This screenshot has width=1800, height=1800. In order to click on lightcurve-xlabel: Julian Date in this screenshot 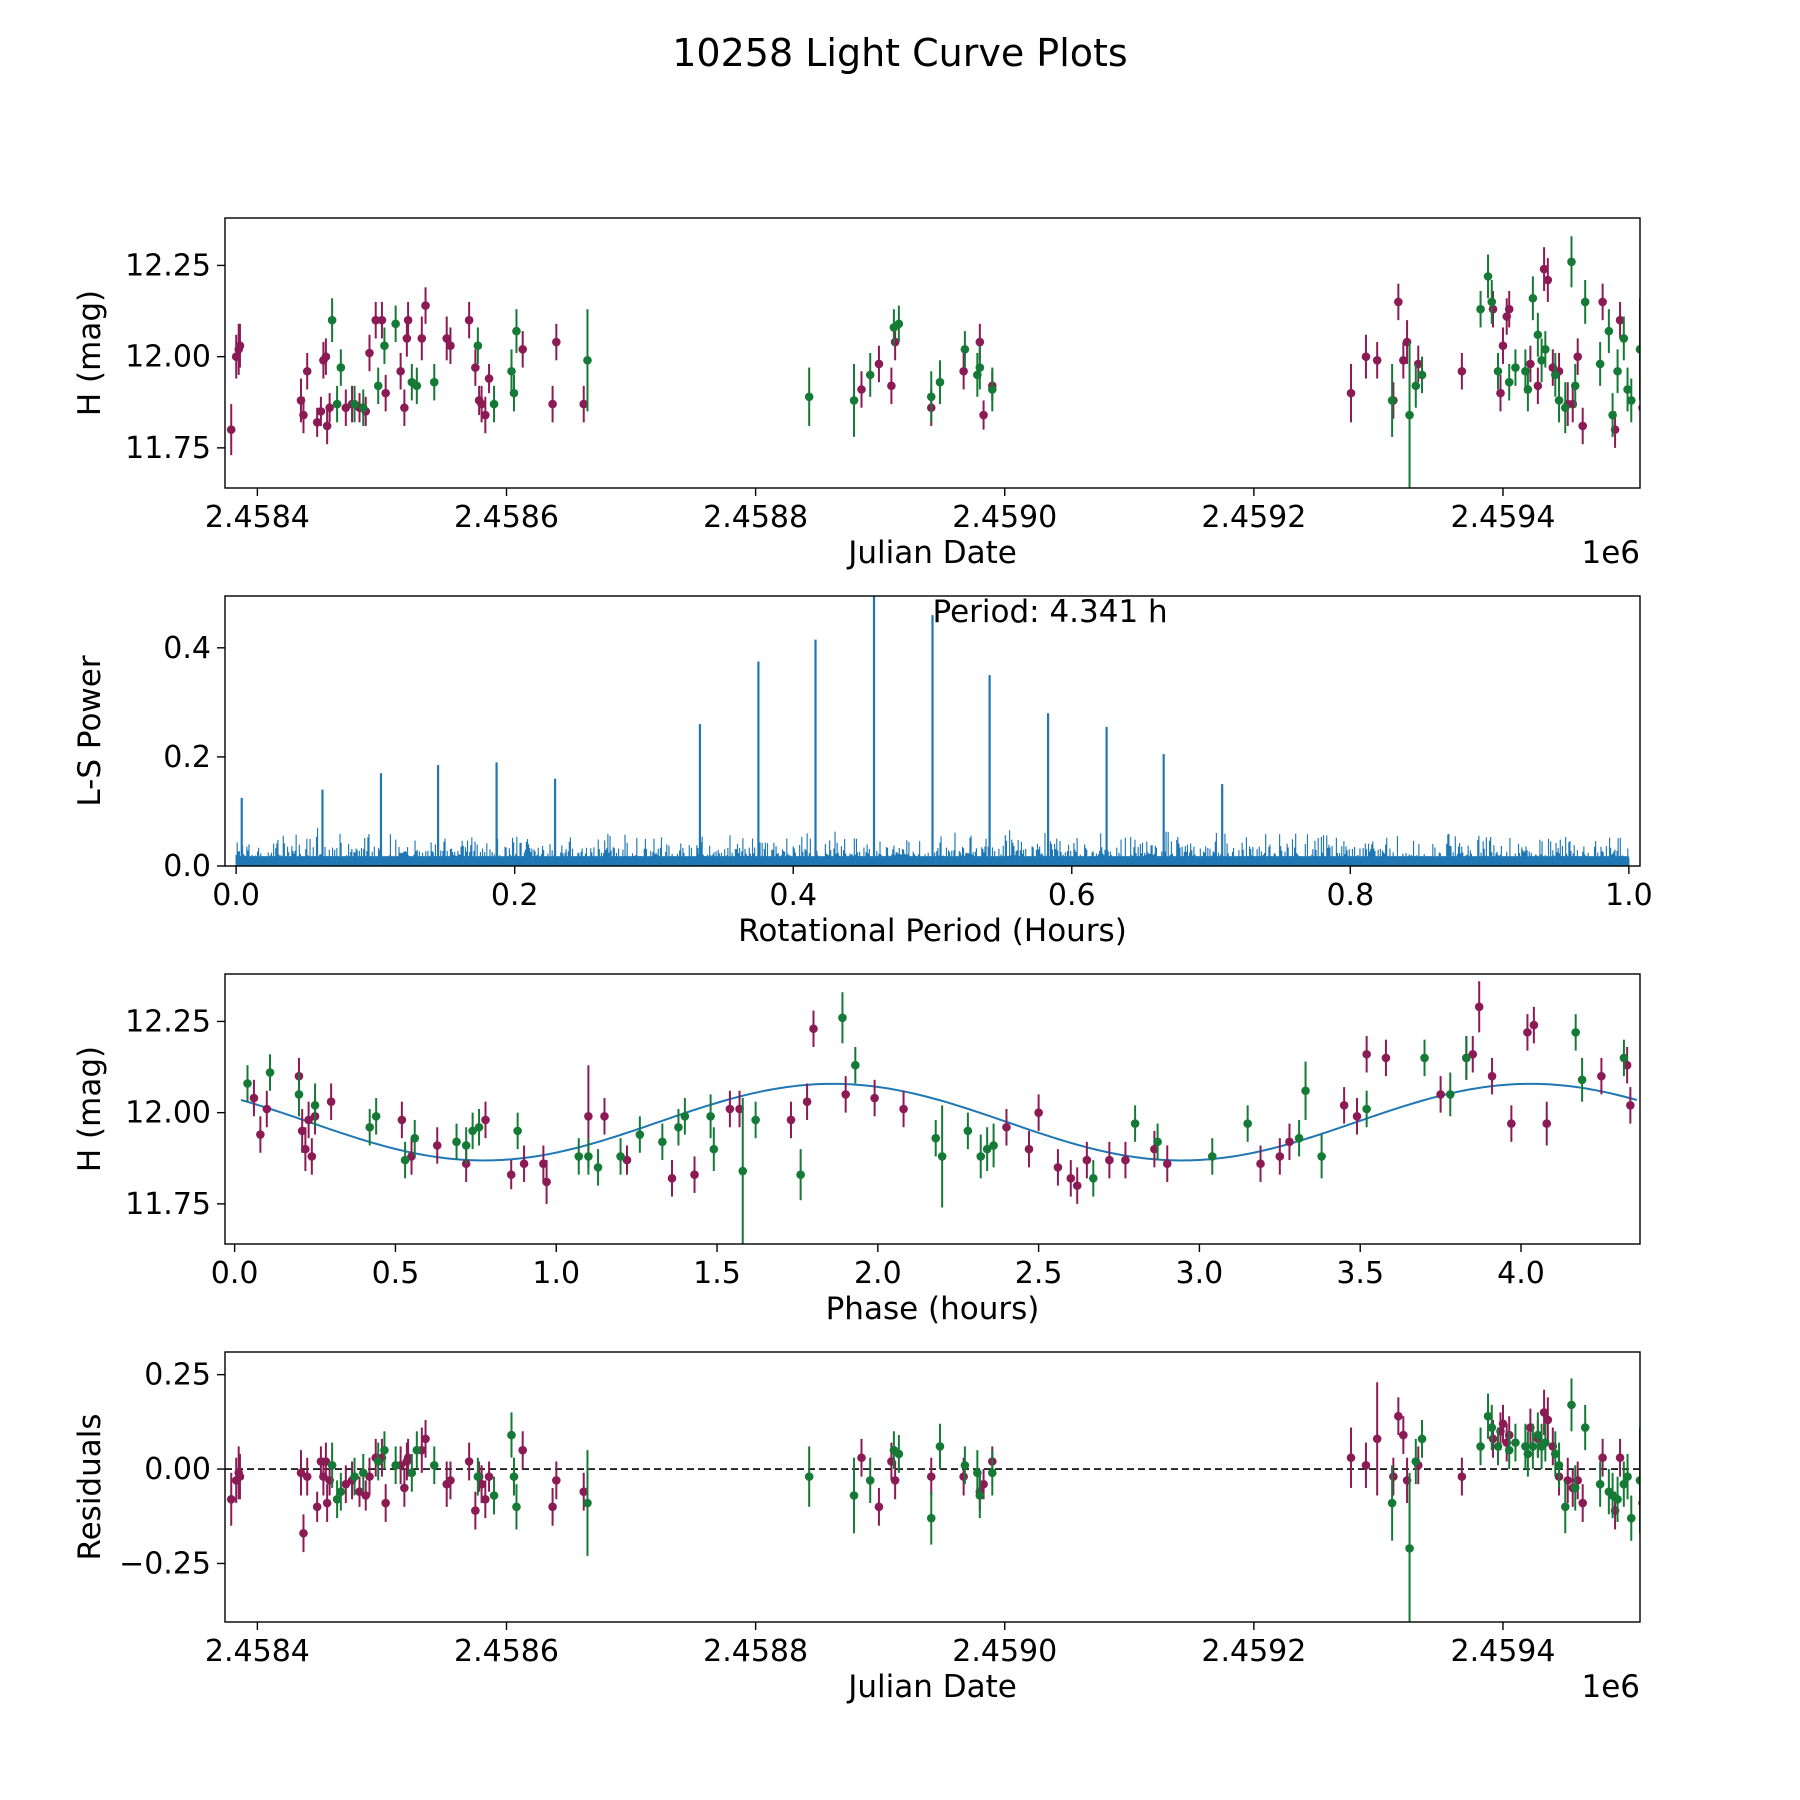, I will do `click(931, 553)`.